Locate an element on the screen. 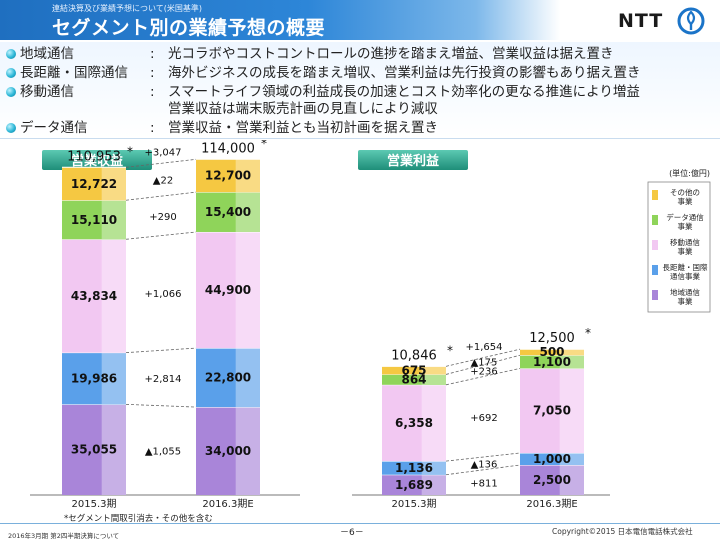 Image resolution: width=720 pixels, height=540 pixels. change-label: +811 is located at coordinates (483, 483).